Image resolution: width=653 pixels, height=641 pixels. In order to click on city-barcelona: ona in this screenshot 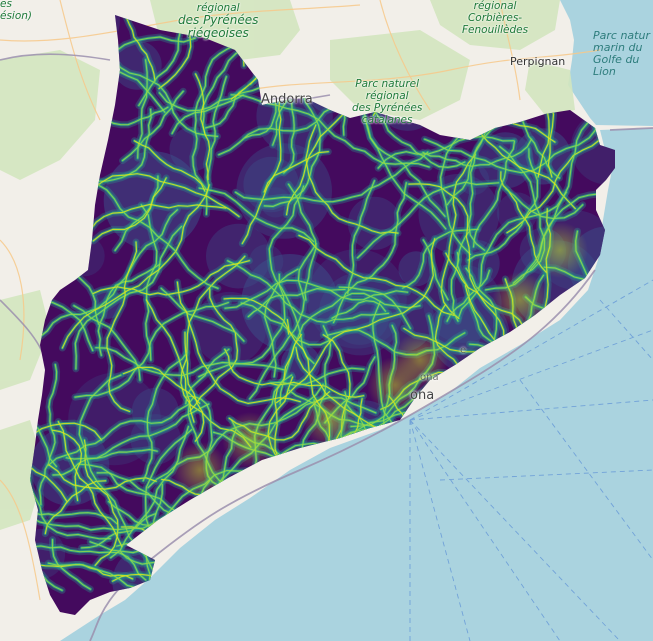, I will do `click(422, 395)`.